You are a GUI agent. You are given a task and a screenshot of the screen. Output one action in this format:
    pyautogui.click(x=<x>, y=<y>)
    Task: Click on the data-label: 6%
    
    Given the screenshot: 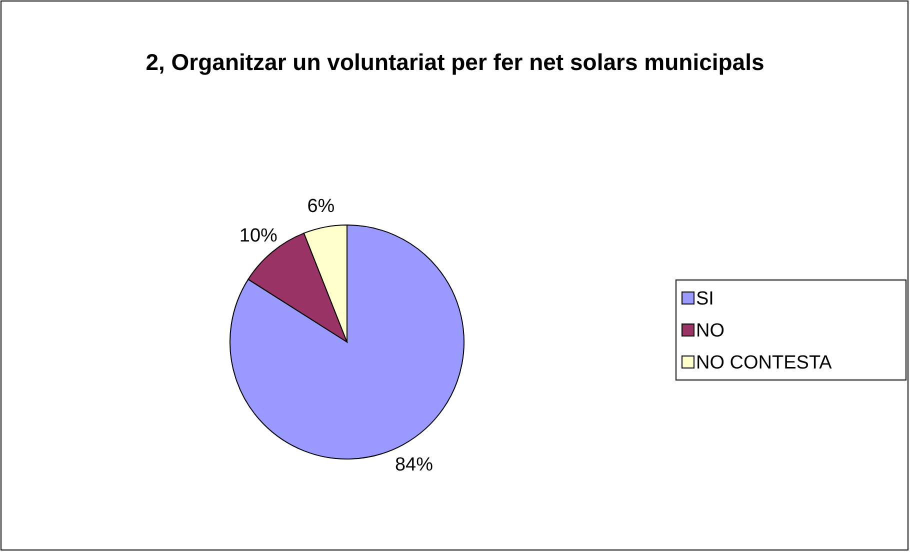 What is the action you would take?
    pyautogui.click(x=321, y=207)
    